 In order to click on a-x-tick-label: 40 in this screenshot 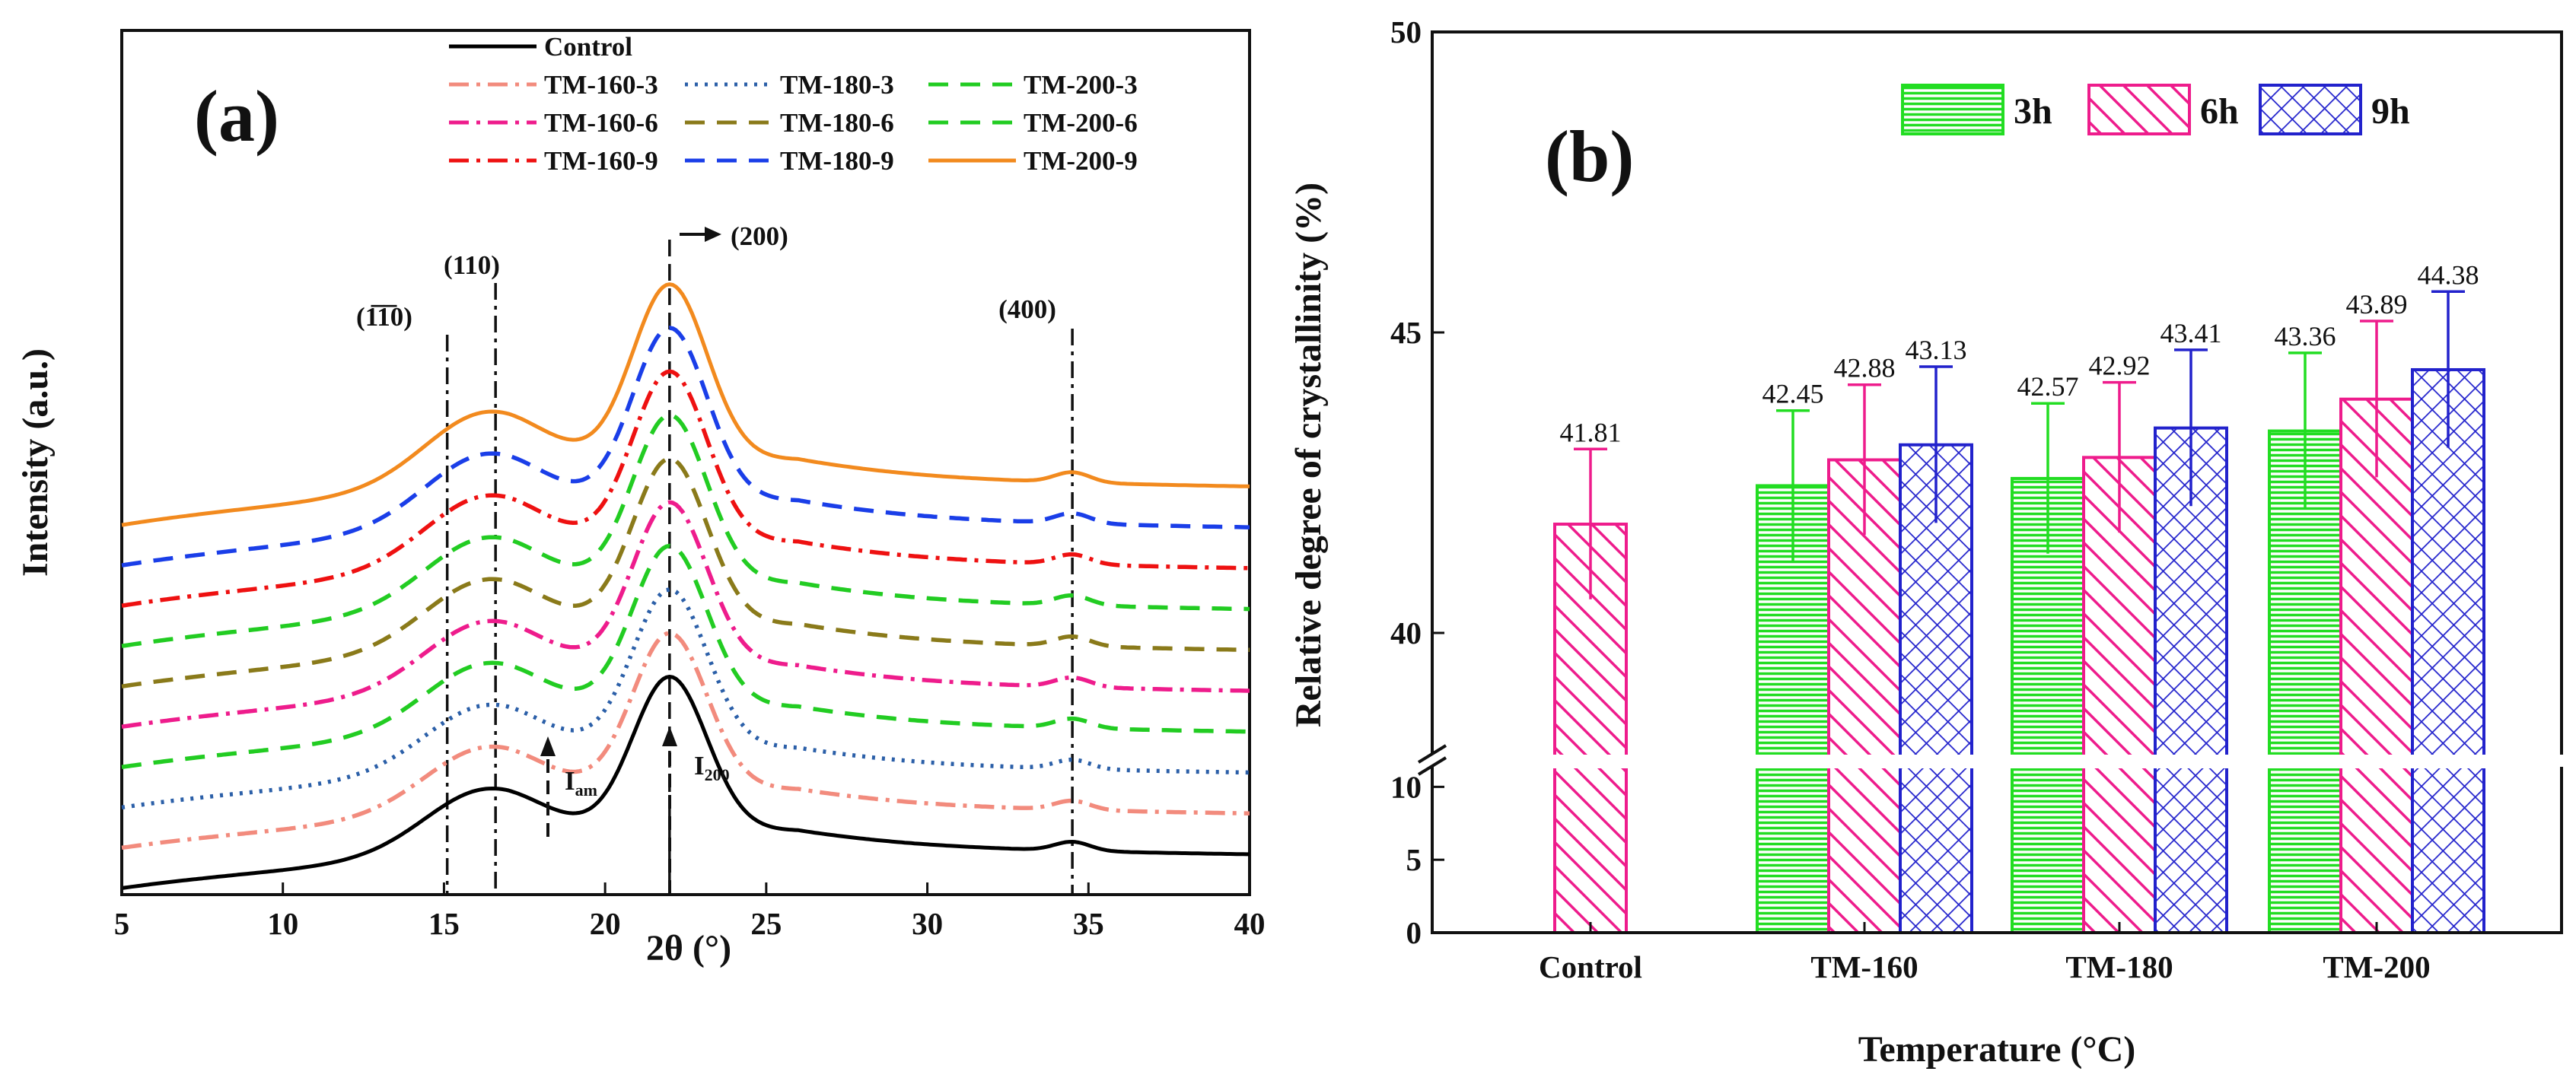, I will do `click(1250, 923)`.